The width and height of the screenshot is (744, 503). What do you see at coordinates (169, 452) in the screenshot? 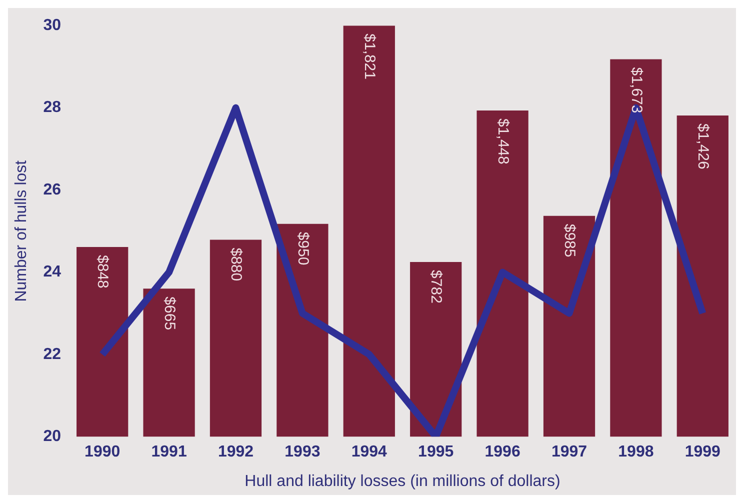
I see `x-tick-label: 1991` at bounding box center [169, 452].